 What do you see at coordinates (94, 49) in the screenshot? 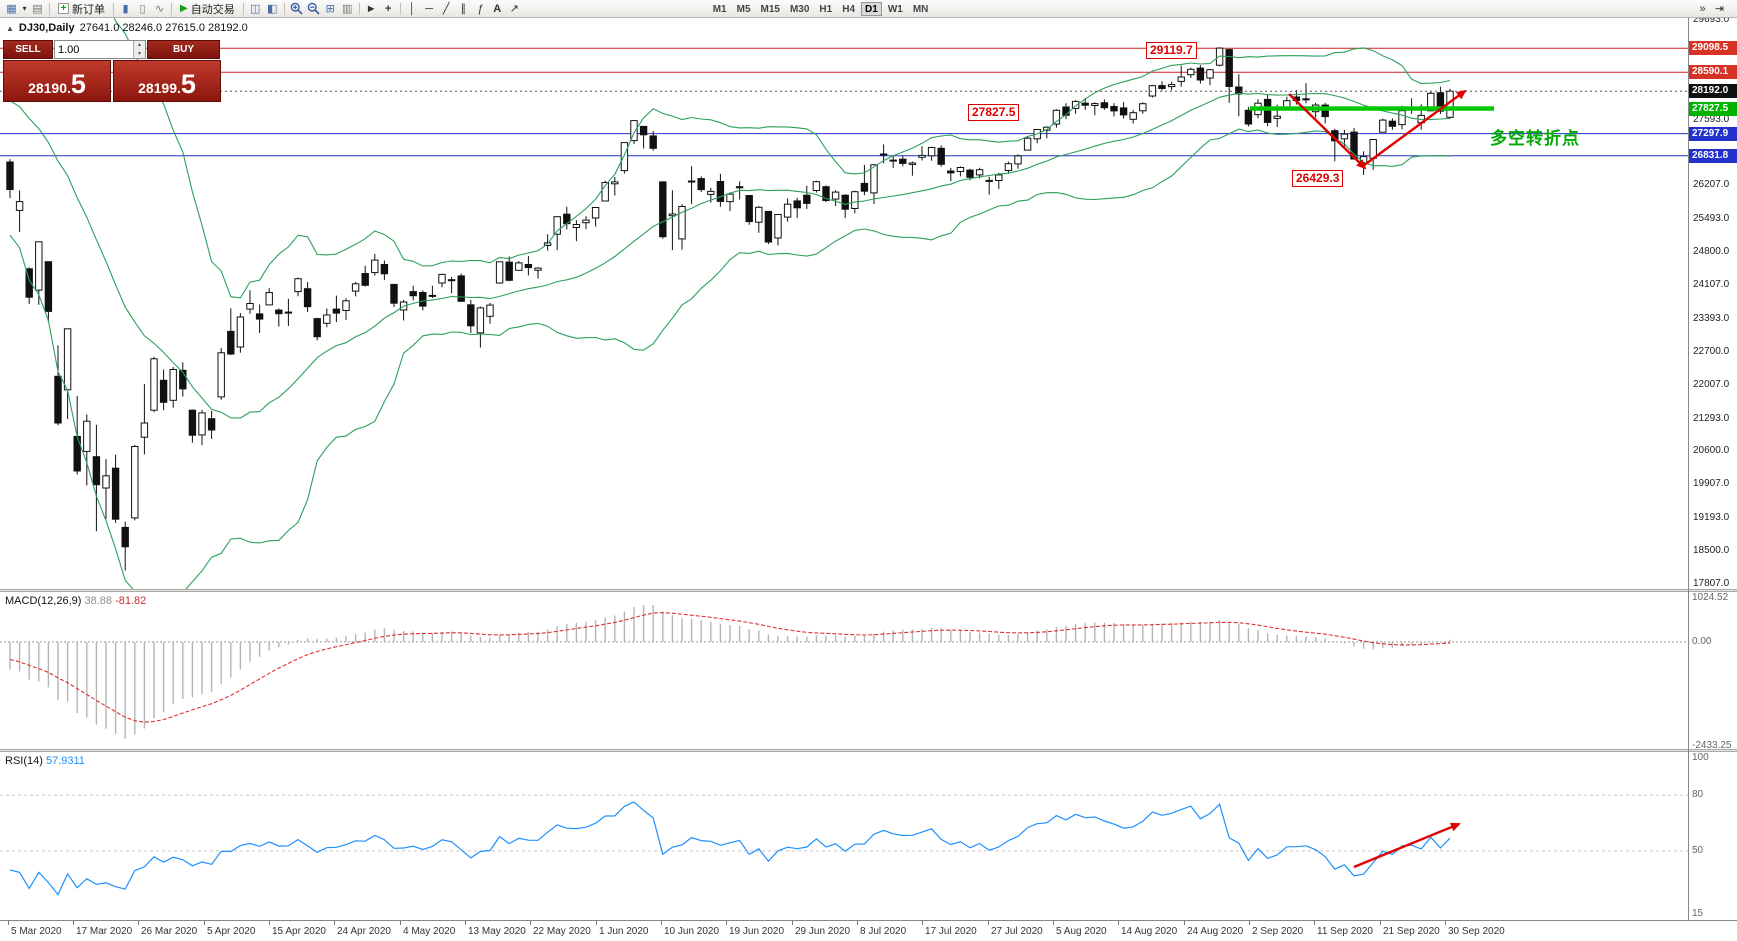
I see `volume-input` at bounding box center [94, 49].